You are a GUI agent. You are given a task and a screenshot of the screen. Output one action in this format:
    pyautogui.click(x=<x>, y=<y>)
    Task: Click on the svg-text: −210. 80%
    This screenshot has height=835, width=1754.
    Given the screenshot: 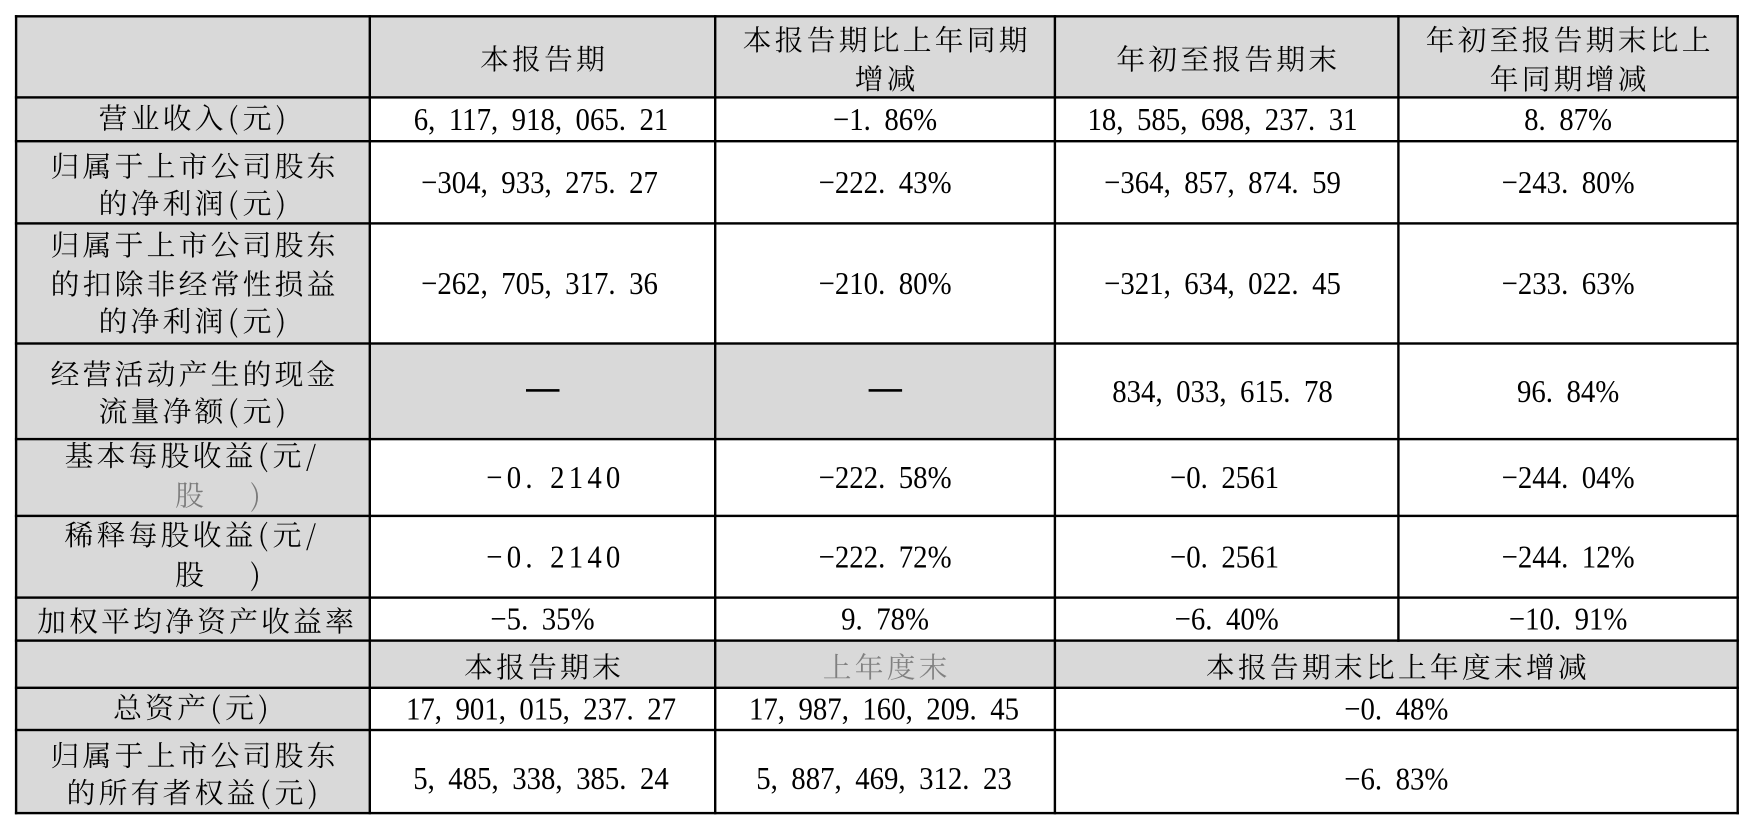 What is the action you would take?
    pyautogui.click(x=885, y=284)
    